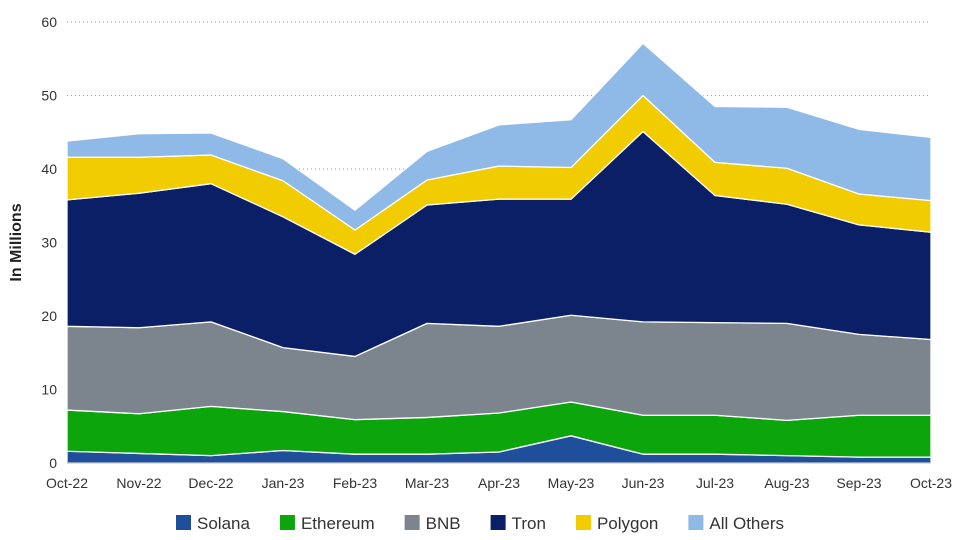  I want to click on y-axis-ticks: 0 10 20 30 40 50 60, so click(49, 242).